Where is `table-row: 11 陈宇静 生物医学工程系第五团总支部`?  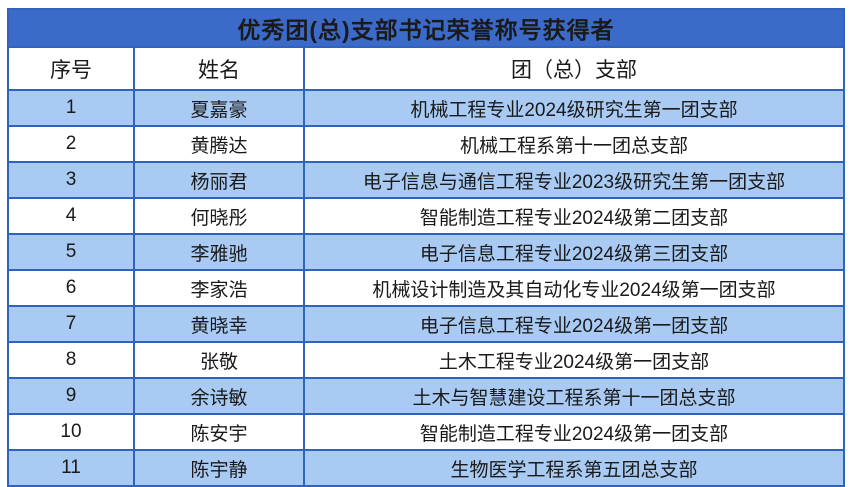
table-row: 11 陈宇静 生物医学工程系第五团总支部 is located at coordinates (426, 468).